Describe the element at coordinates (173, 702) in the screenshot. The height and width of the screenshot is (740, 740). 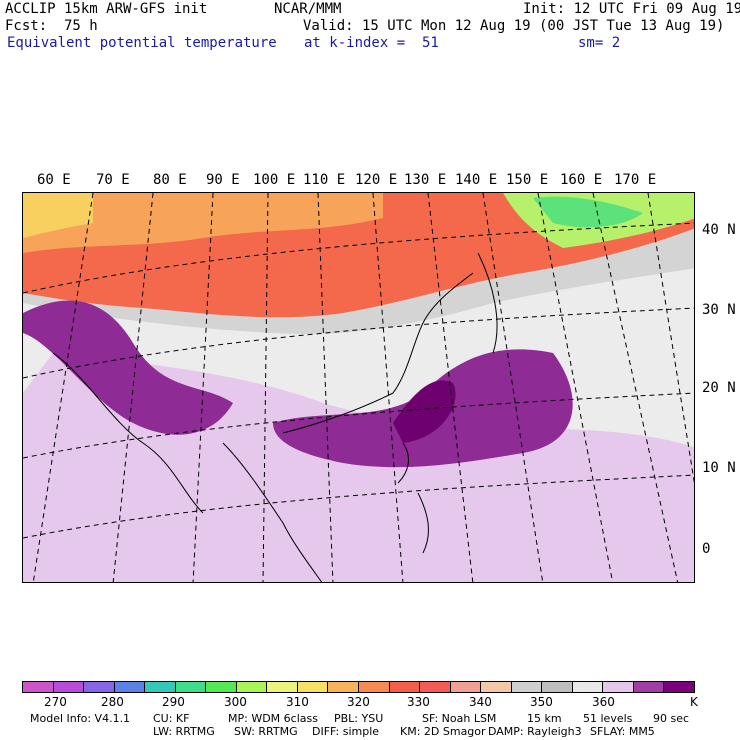
I see `legend-tick: 290` at that location.